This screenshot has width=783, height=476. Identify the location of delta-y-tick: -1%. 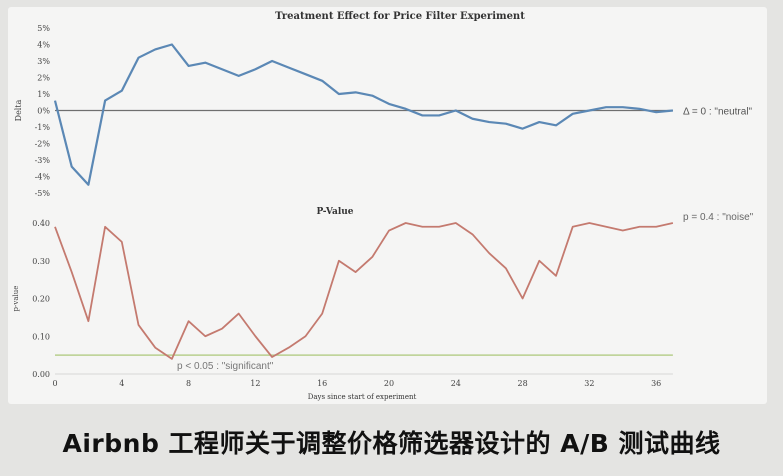
(43, 127).